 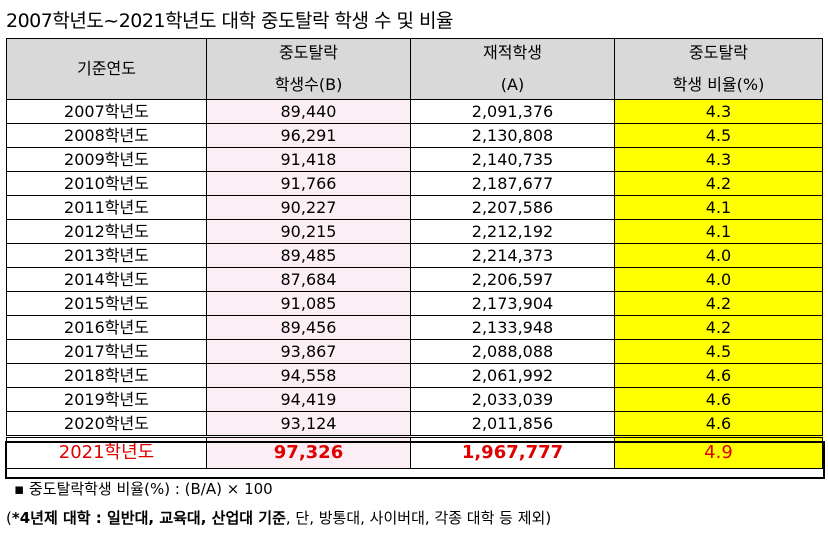 I want to click on enrolled-cell: 2,033,039, so click(x=512, y=399).